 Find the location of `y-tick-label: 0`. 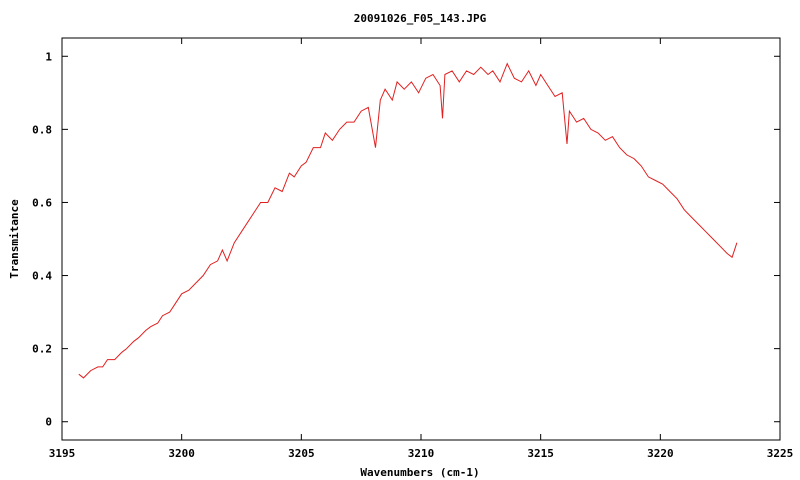

y-tick-label: 0 is located at coordinates (48, 422).